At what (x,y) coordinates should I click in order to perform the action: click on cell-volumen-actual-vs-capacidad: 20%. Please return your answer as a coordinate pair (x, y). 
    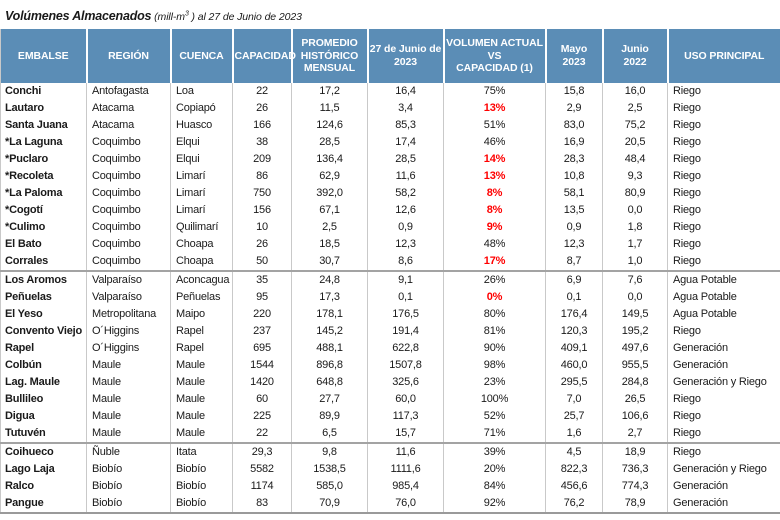
    Looking at the image, I should click on (494, 469).